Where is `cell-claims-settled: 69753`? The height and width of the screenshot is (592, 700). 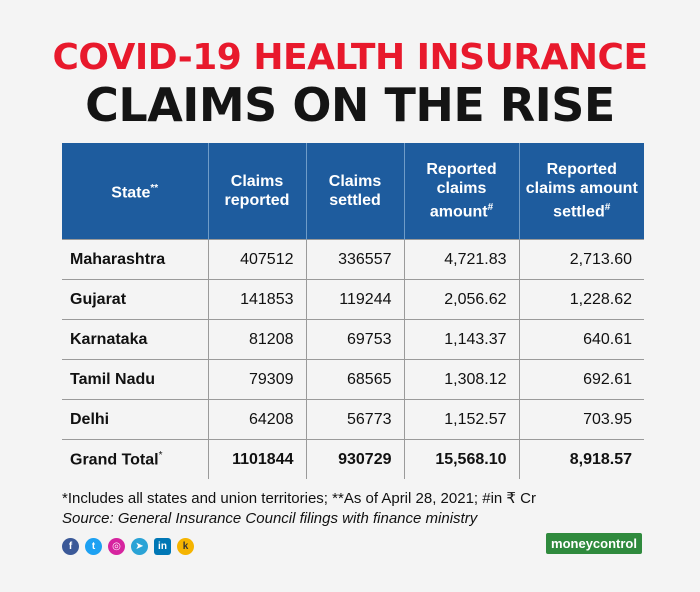
cell-claims-settled: 69753 is located at coordinates (354, 339).